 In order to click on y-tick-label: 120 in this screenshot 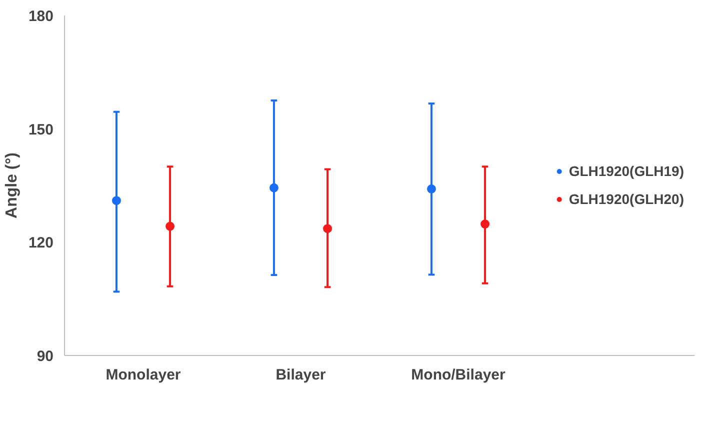, I will do `click(41, 243)`.